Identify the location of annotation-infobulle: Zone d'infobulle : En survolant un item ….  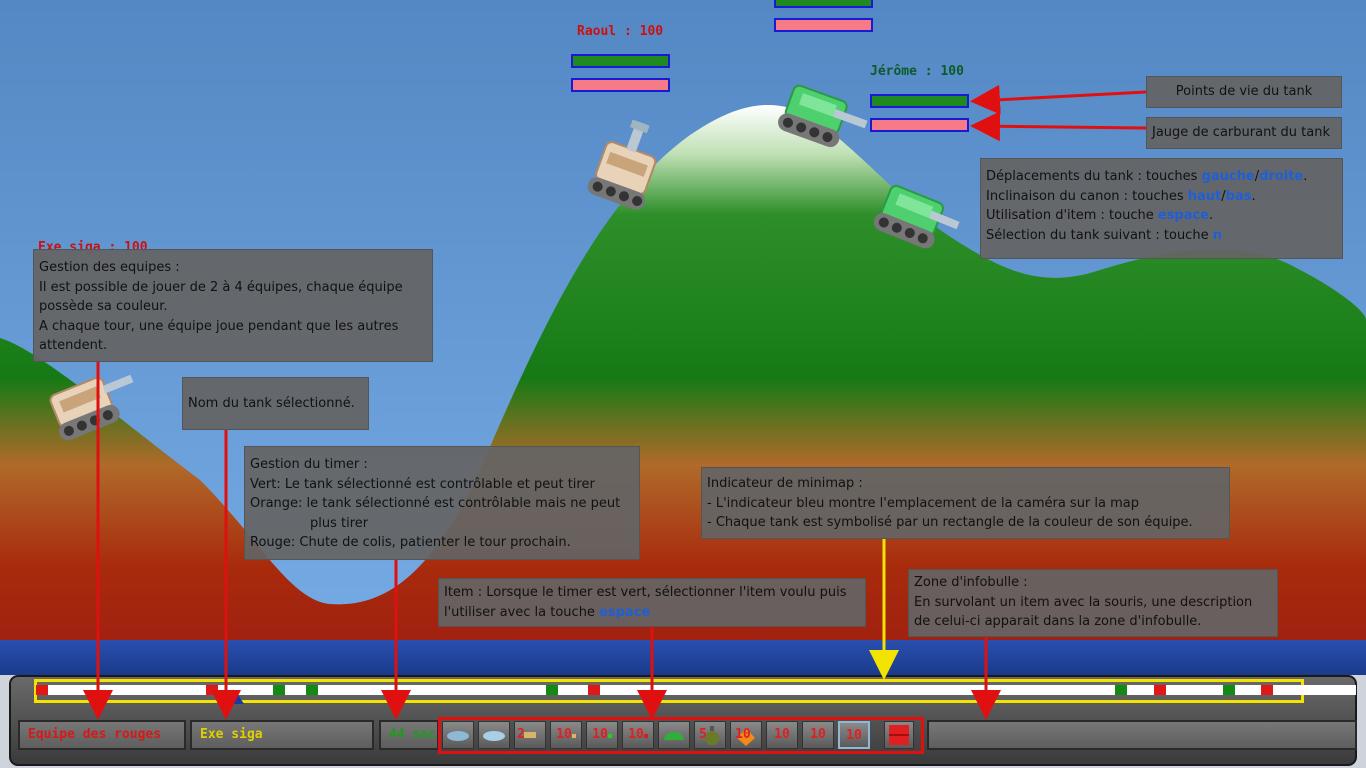
(1093, 603).